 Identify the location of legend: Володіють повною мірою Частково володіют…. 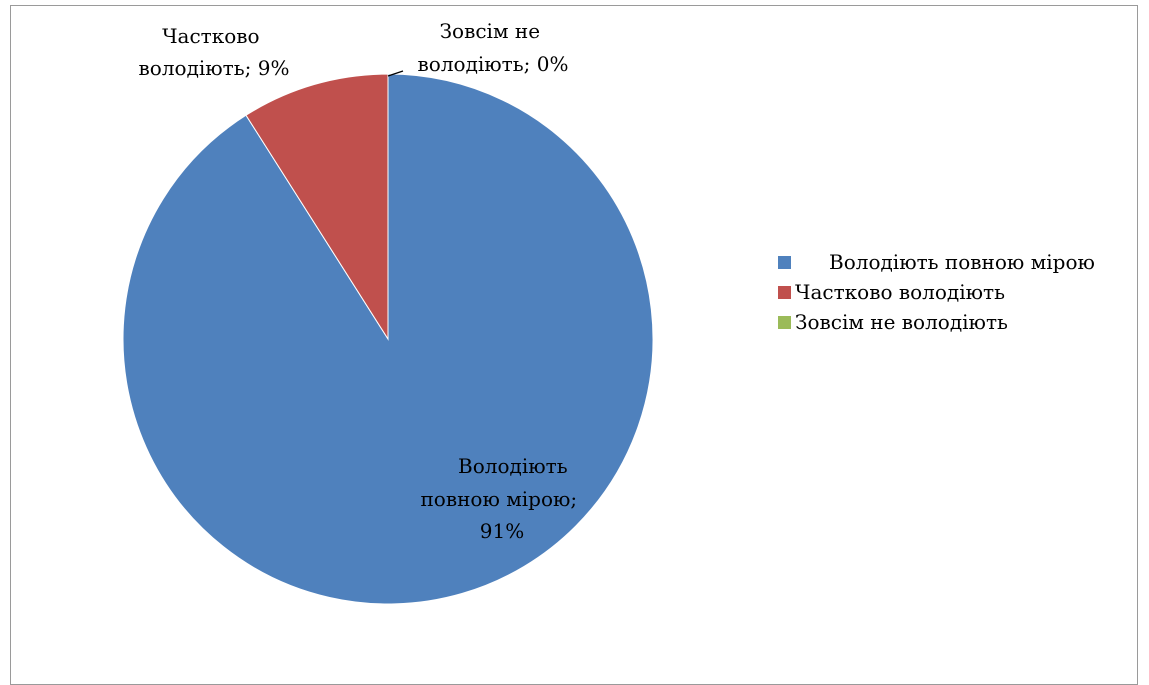
(936, 292).